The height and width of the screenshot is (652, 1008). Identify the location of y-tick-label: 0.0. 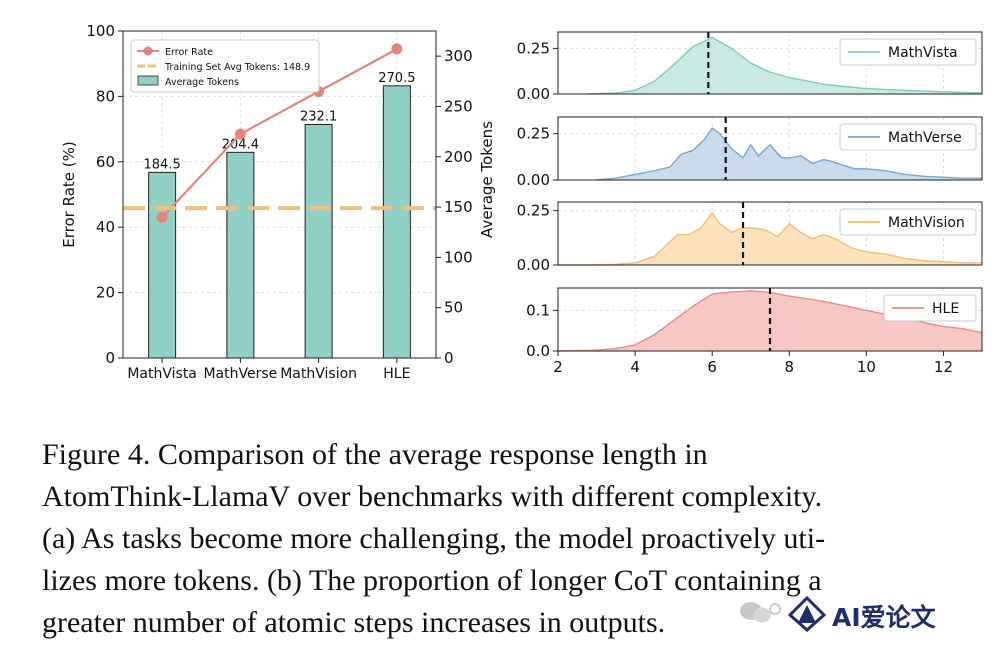
(538, 351).